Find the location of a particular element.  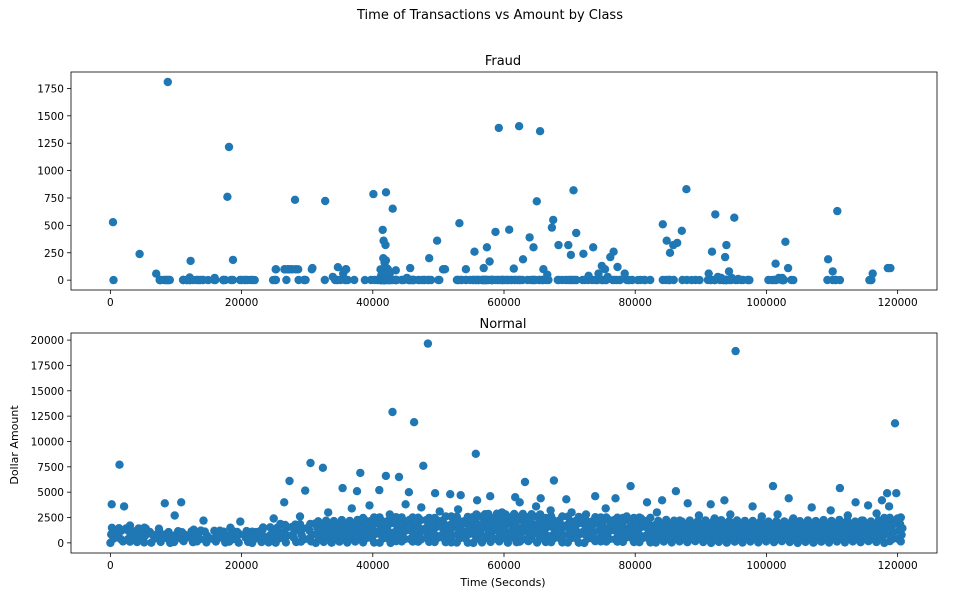

y-tick-label: 20000 is located at coordinates (47, 341).